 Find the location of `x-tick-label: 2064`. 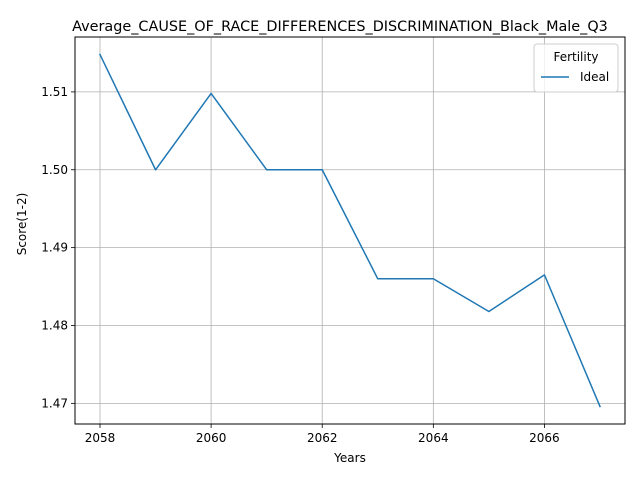

x-tick-label: 2064 is located at coordinates (433, 438).